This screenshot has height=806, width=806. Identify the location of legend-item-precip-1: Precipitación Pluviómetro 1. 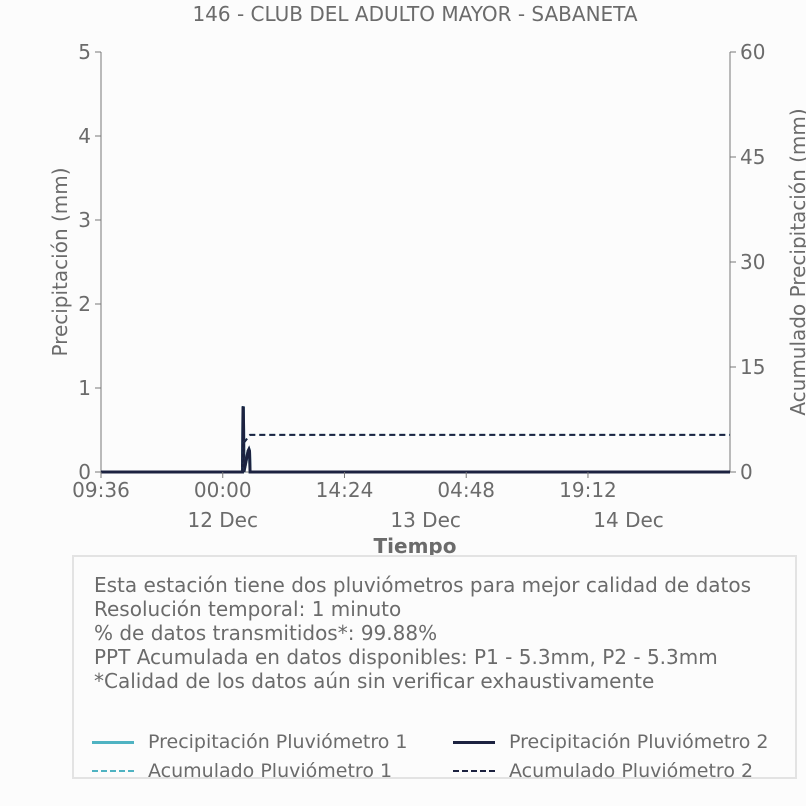
(250, 742).